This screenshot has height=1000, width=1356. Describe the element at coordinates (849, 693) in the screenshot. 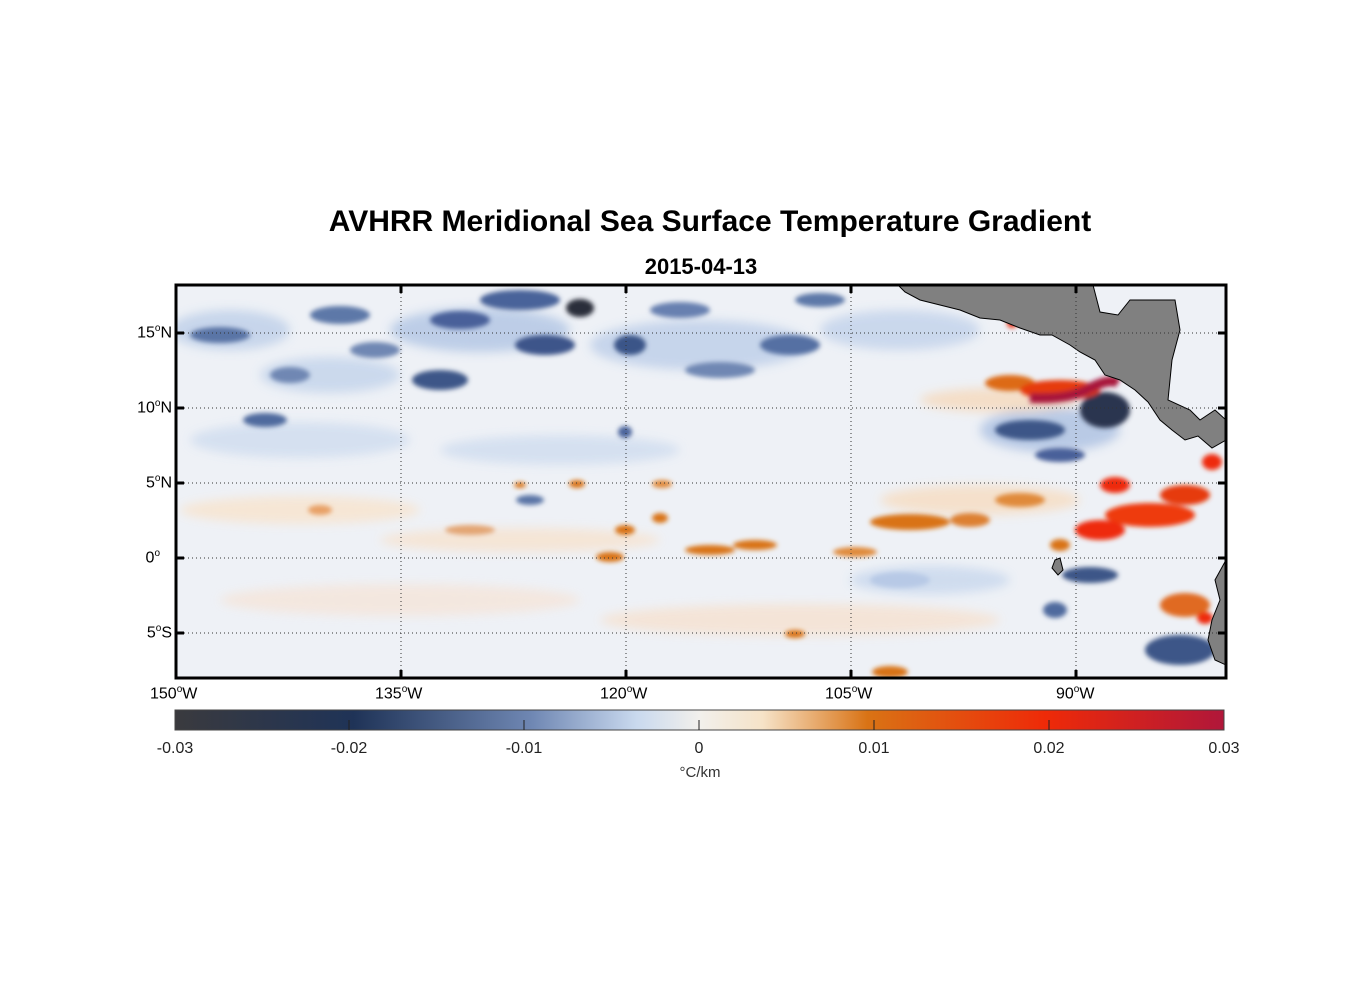

I see `x-tick-label: 105oW` at that location.